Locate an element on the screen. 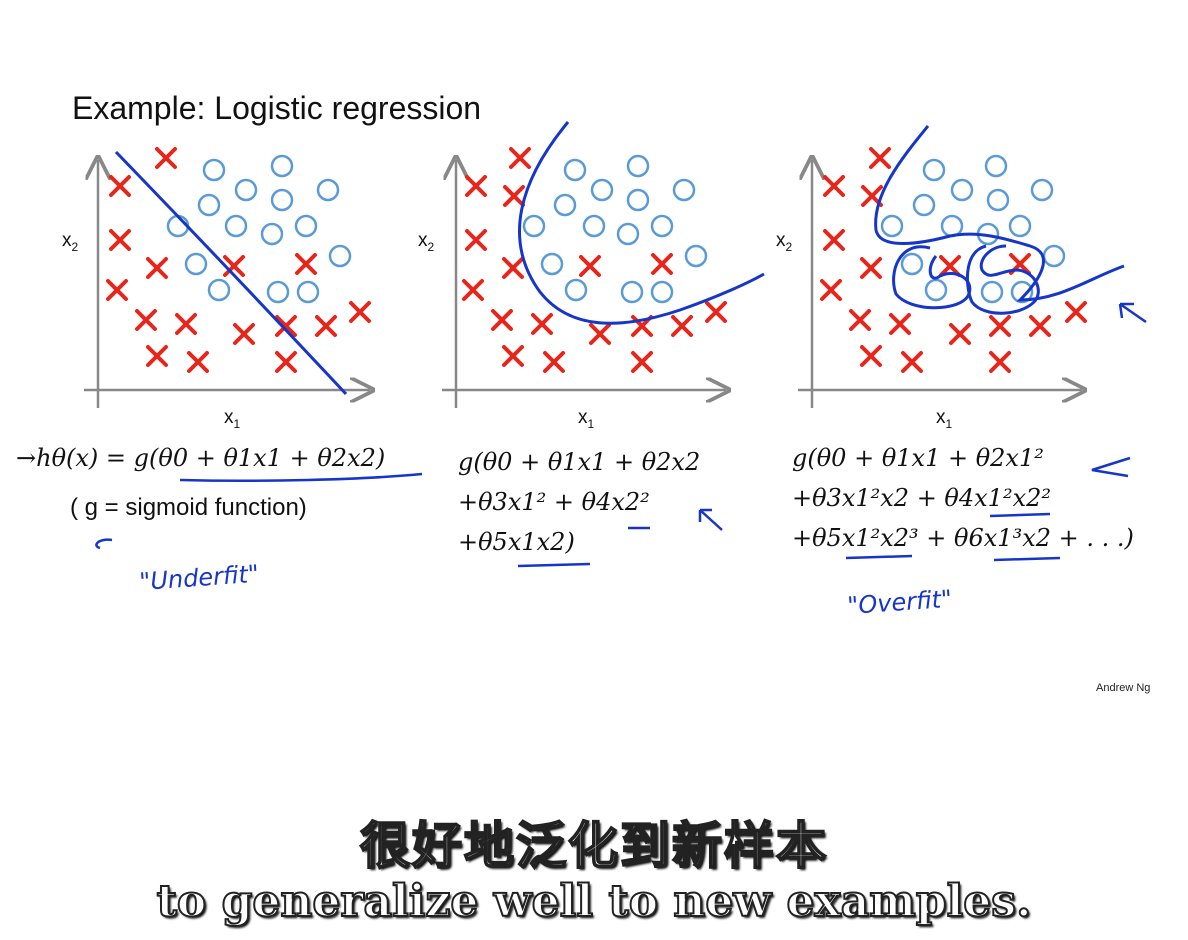 The image size is (1188, 940). plot-just-right: x1 x2 is located at coordinates (591, 276).